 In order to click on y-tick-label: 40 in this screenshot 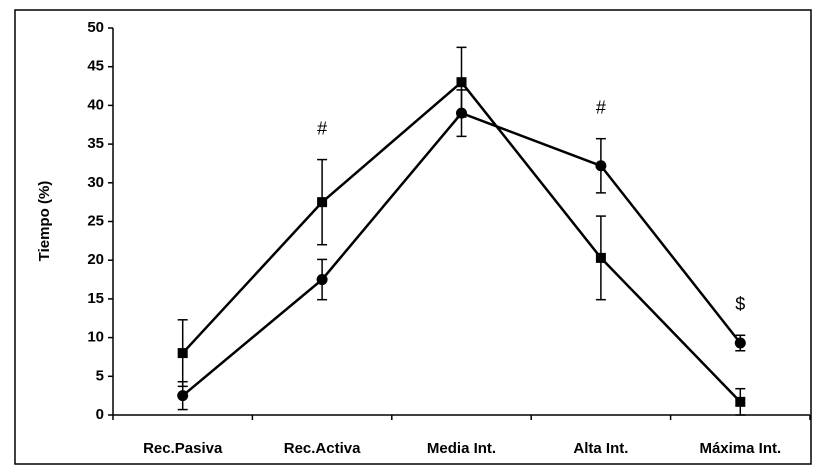, I will do `click(95, 104)`.